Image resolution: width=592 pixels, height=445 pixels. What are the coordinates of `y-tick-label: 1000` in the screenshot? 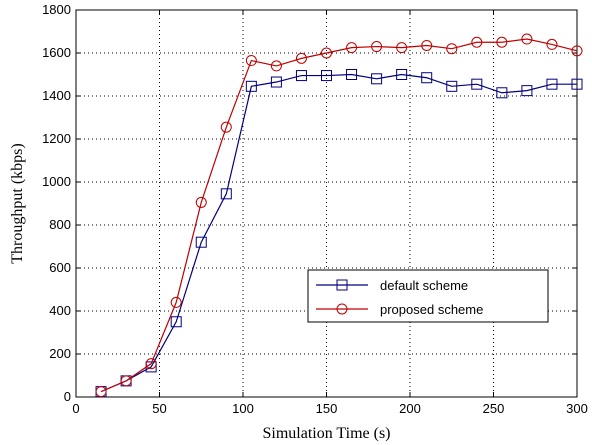 It's located at (56, 181).